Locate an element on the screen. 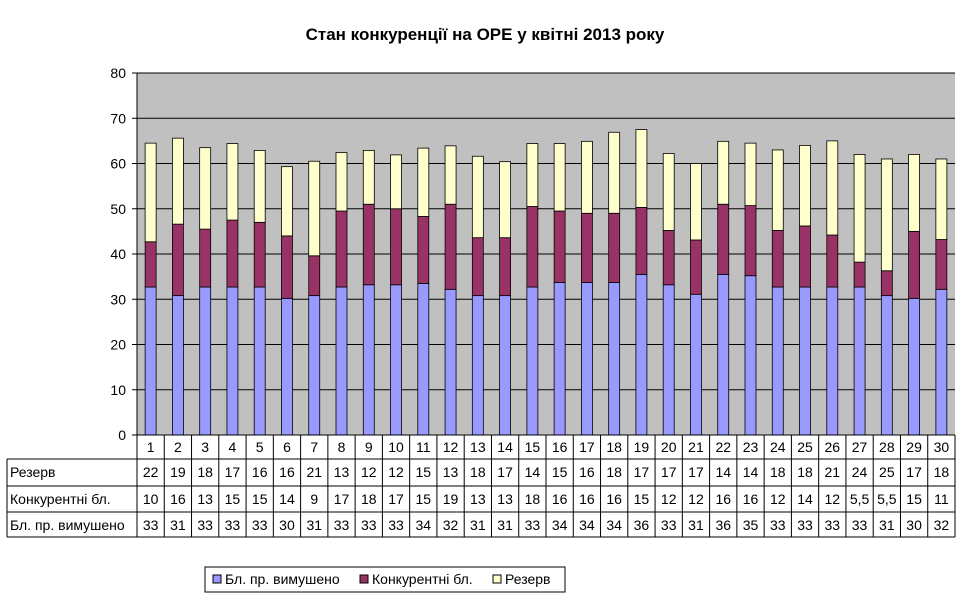 The image size is (970, 604). y-tick-label: 20 is located at coordinates (118, 345).